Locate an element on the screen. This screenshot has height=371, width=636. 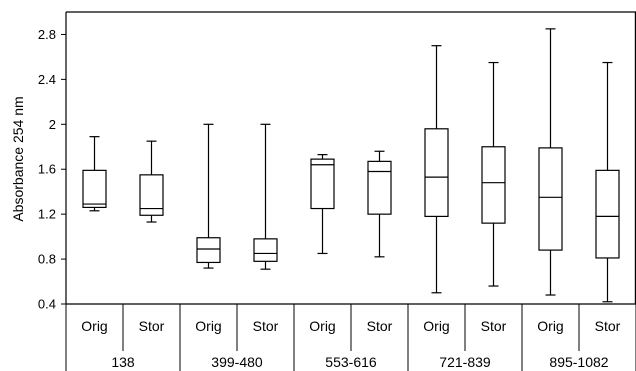
y-tick-label: 1.2 is located at coordinates (47, 214).